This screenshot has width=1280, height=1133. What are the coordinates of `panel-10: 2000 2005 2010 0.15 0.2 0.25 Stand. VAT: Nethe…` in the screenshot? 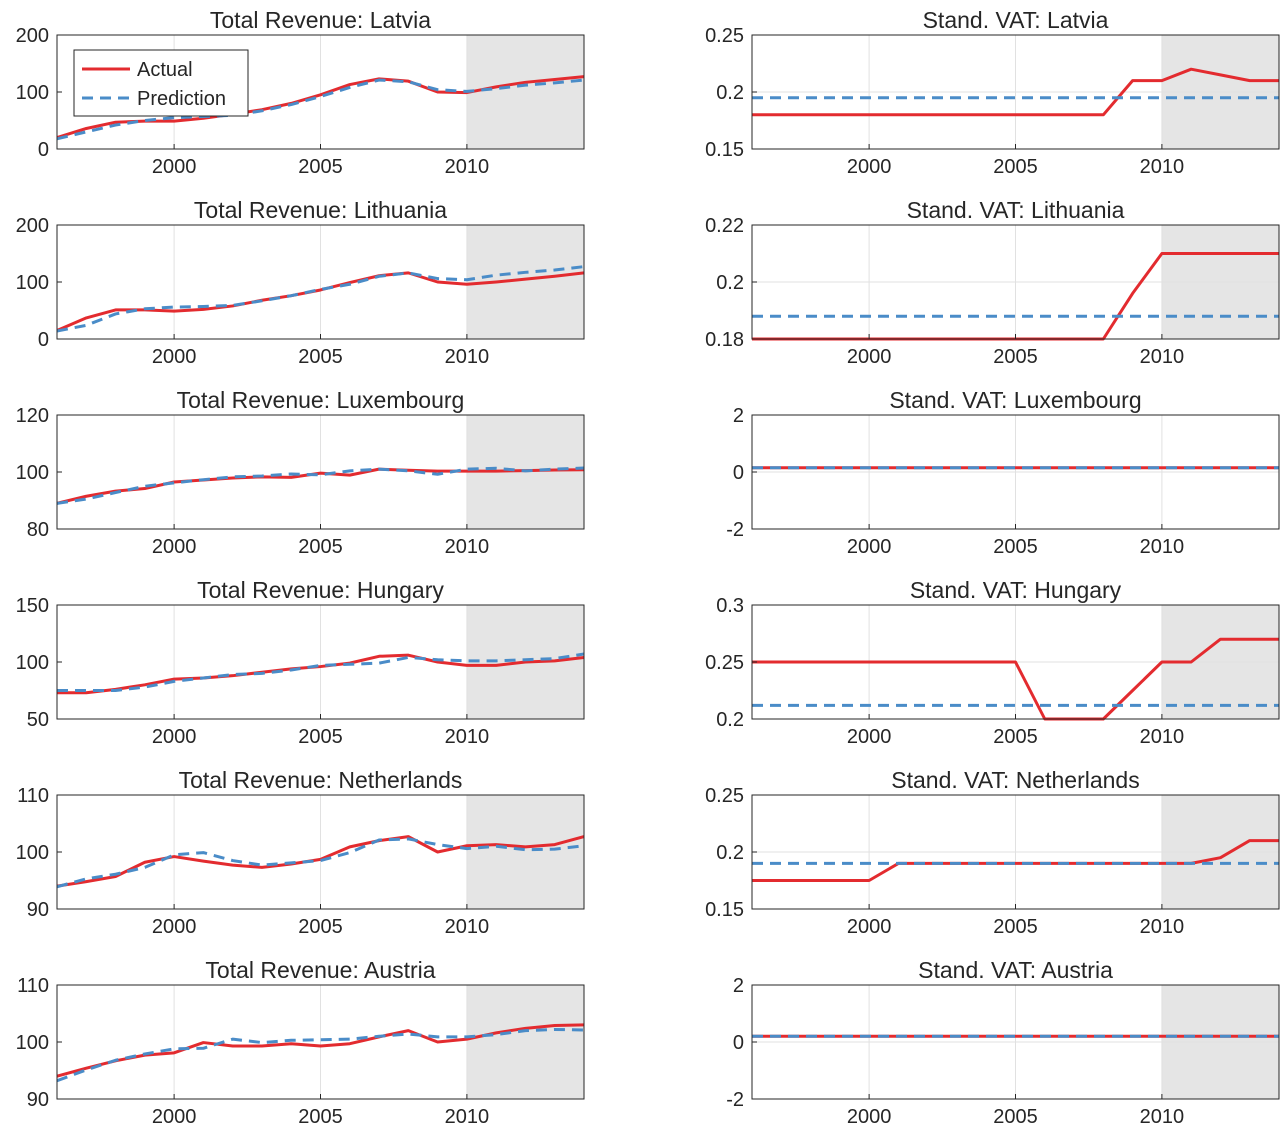 It's located at (992, 852).